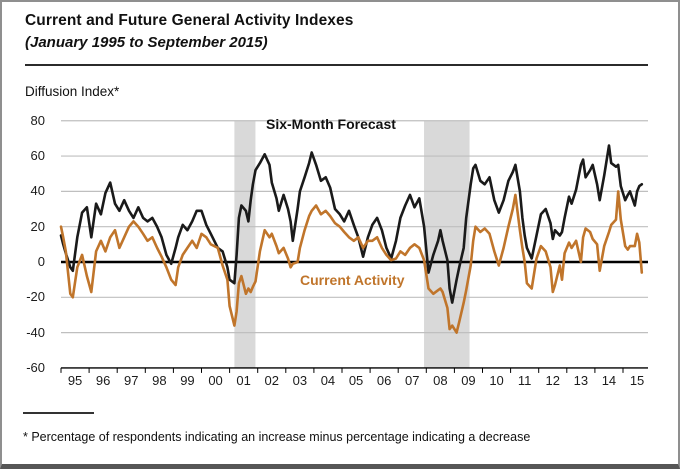  What do you see at coordinates (187, 380) in the screenshot?
I see `x-tick-label: 99` at bounding box center [187, 380].